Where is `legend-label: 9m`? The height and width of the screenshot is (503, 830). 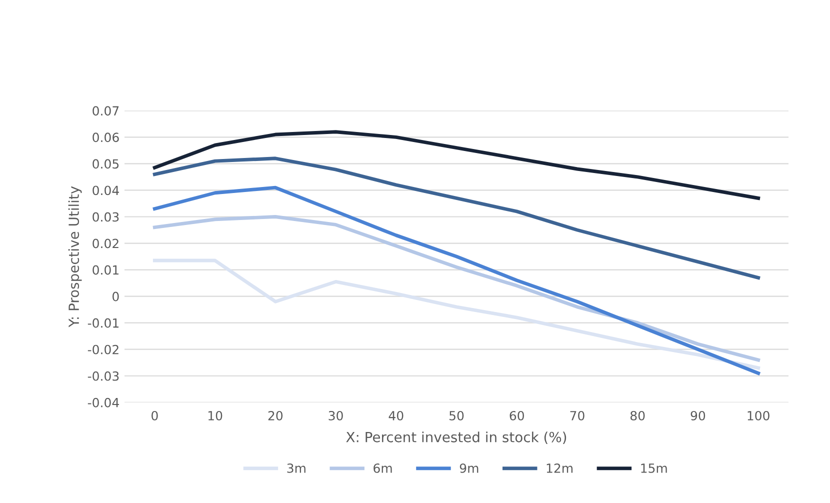 legend-label: 9m is located at coordinates (469, 468).